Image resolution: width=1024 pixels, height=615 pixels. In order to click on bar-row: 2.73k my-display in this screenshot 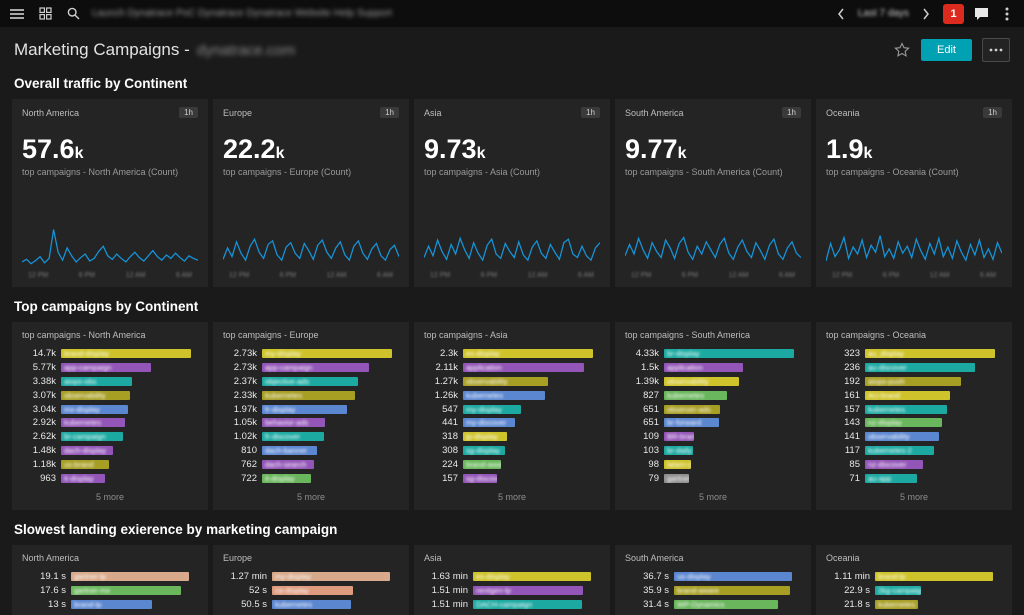, I will do `click(311, 354)`.